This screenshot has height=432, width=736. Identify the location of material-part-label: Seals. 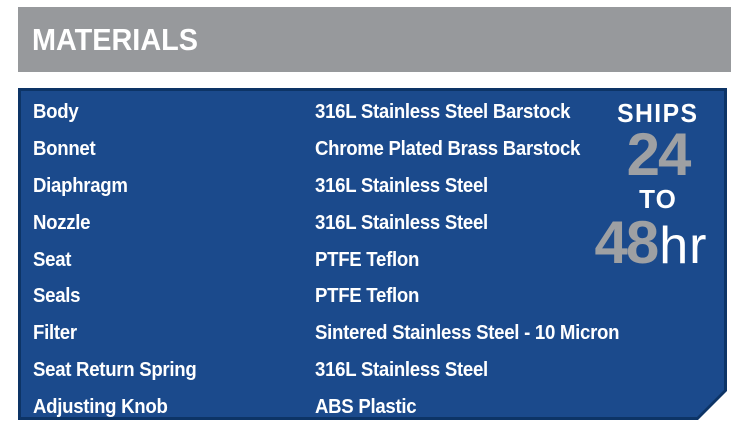
(57, 296).